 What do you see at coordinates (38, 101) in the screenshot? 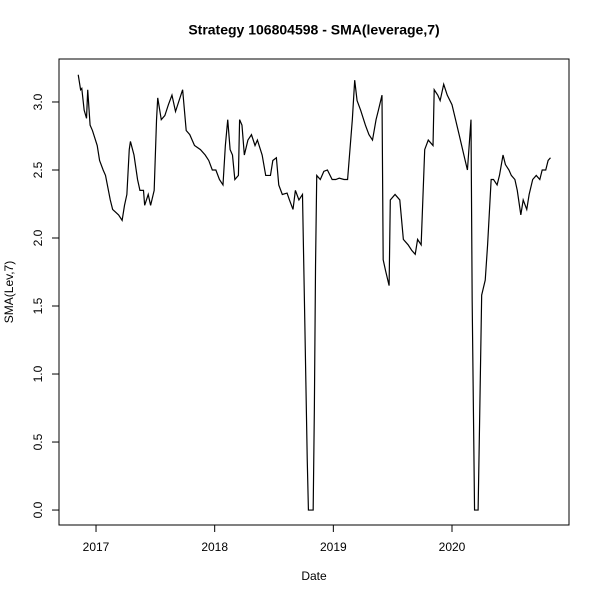
I see `y-tick-label: 3.0` at bounding box center [38, 101].